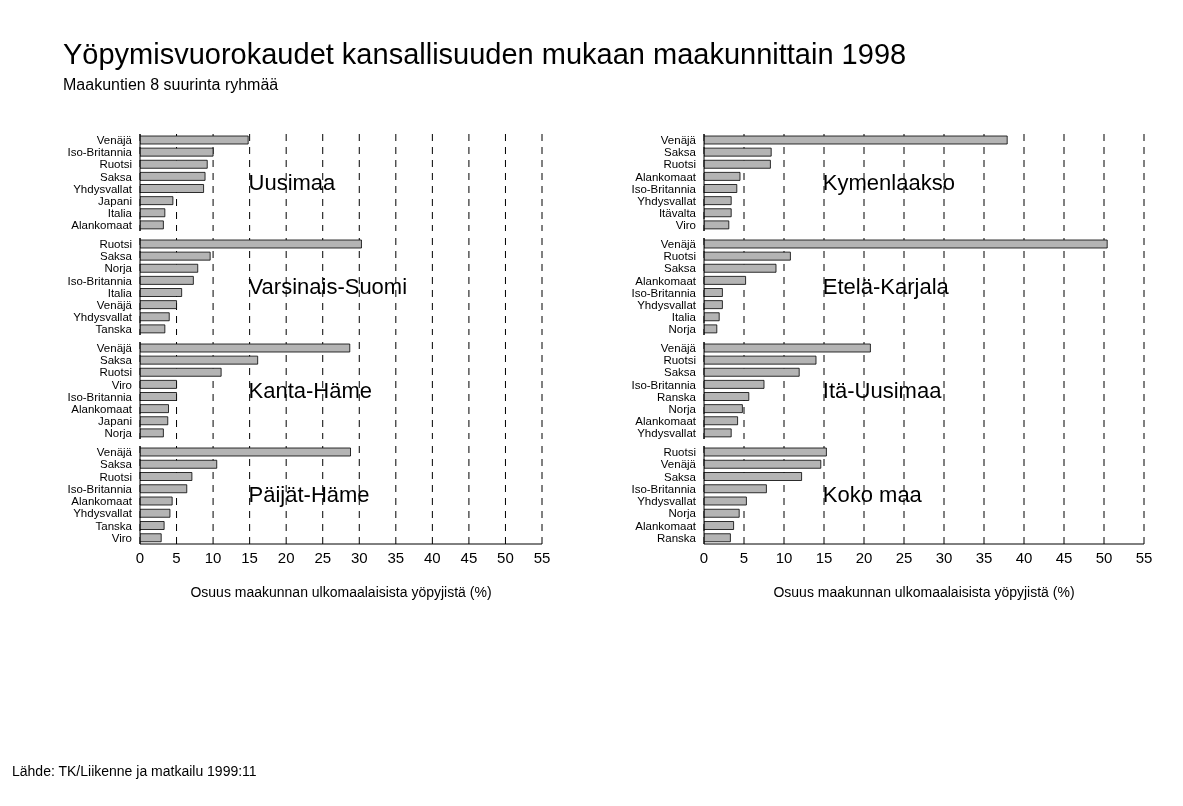 The height and width of the screenshot is (806, 1183). Describe the element at coordinates (134, 771) in the screenshot. I see `text: Lähde: TK/Liikenne ja matkailu 1999:11` at that location.